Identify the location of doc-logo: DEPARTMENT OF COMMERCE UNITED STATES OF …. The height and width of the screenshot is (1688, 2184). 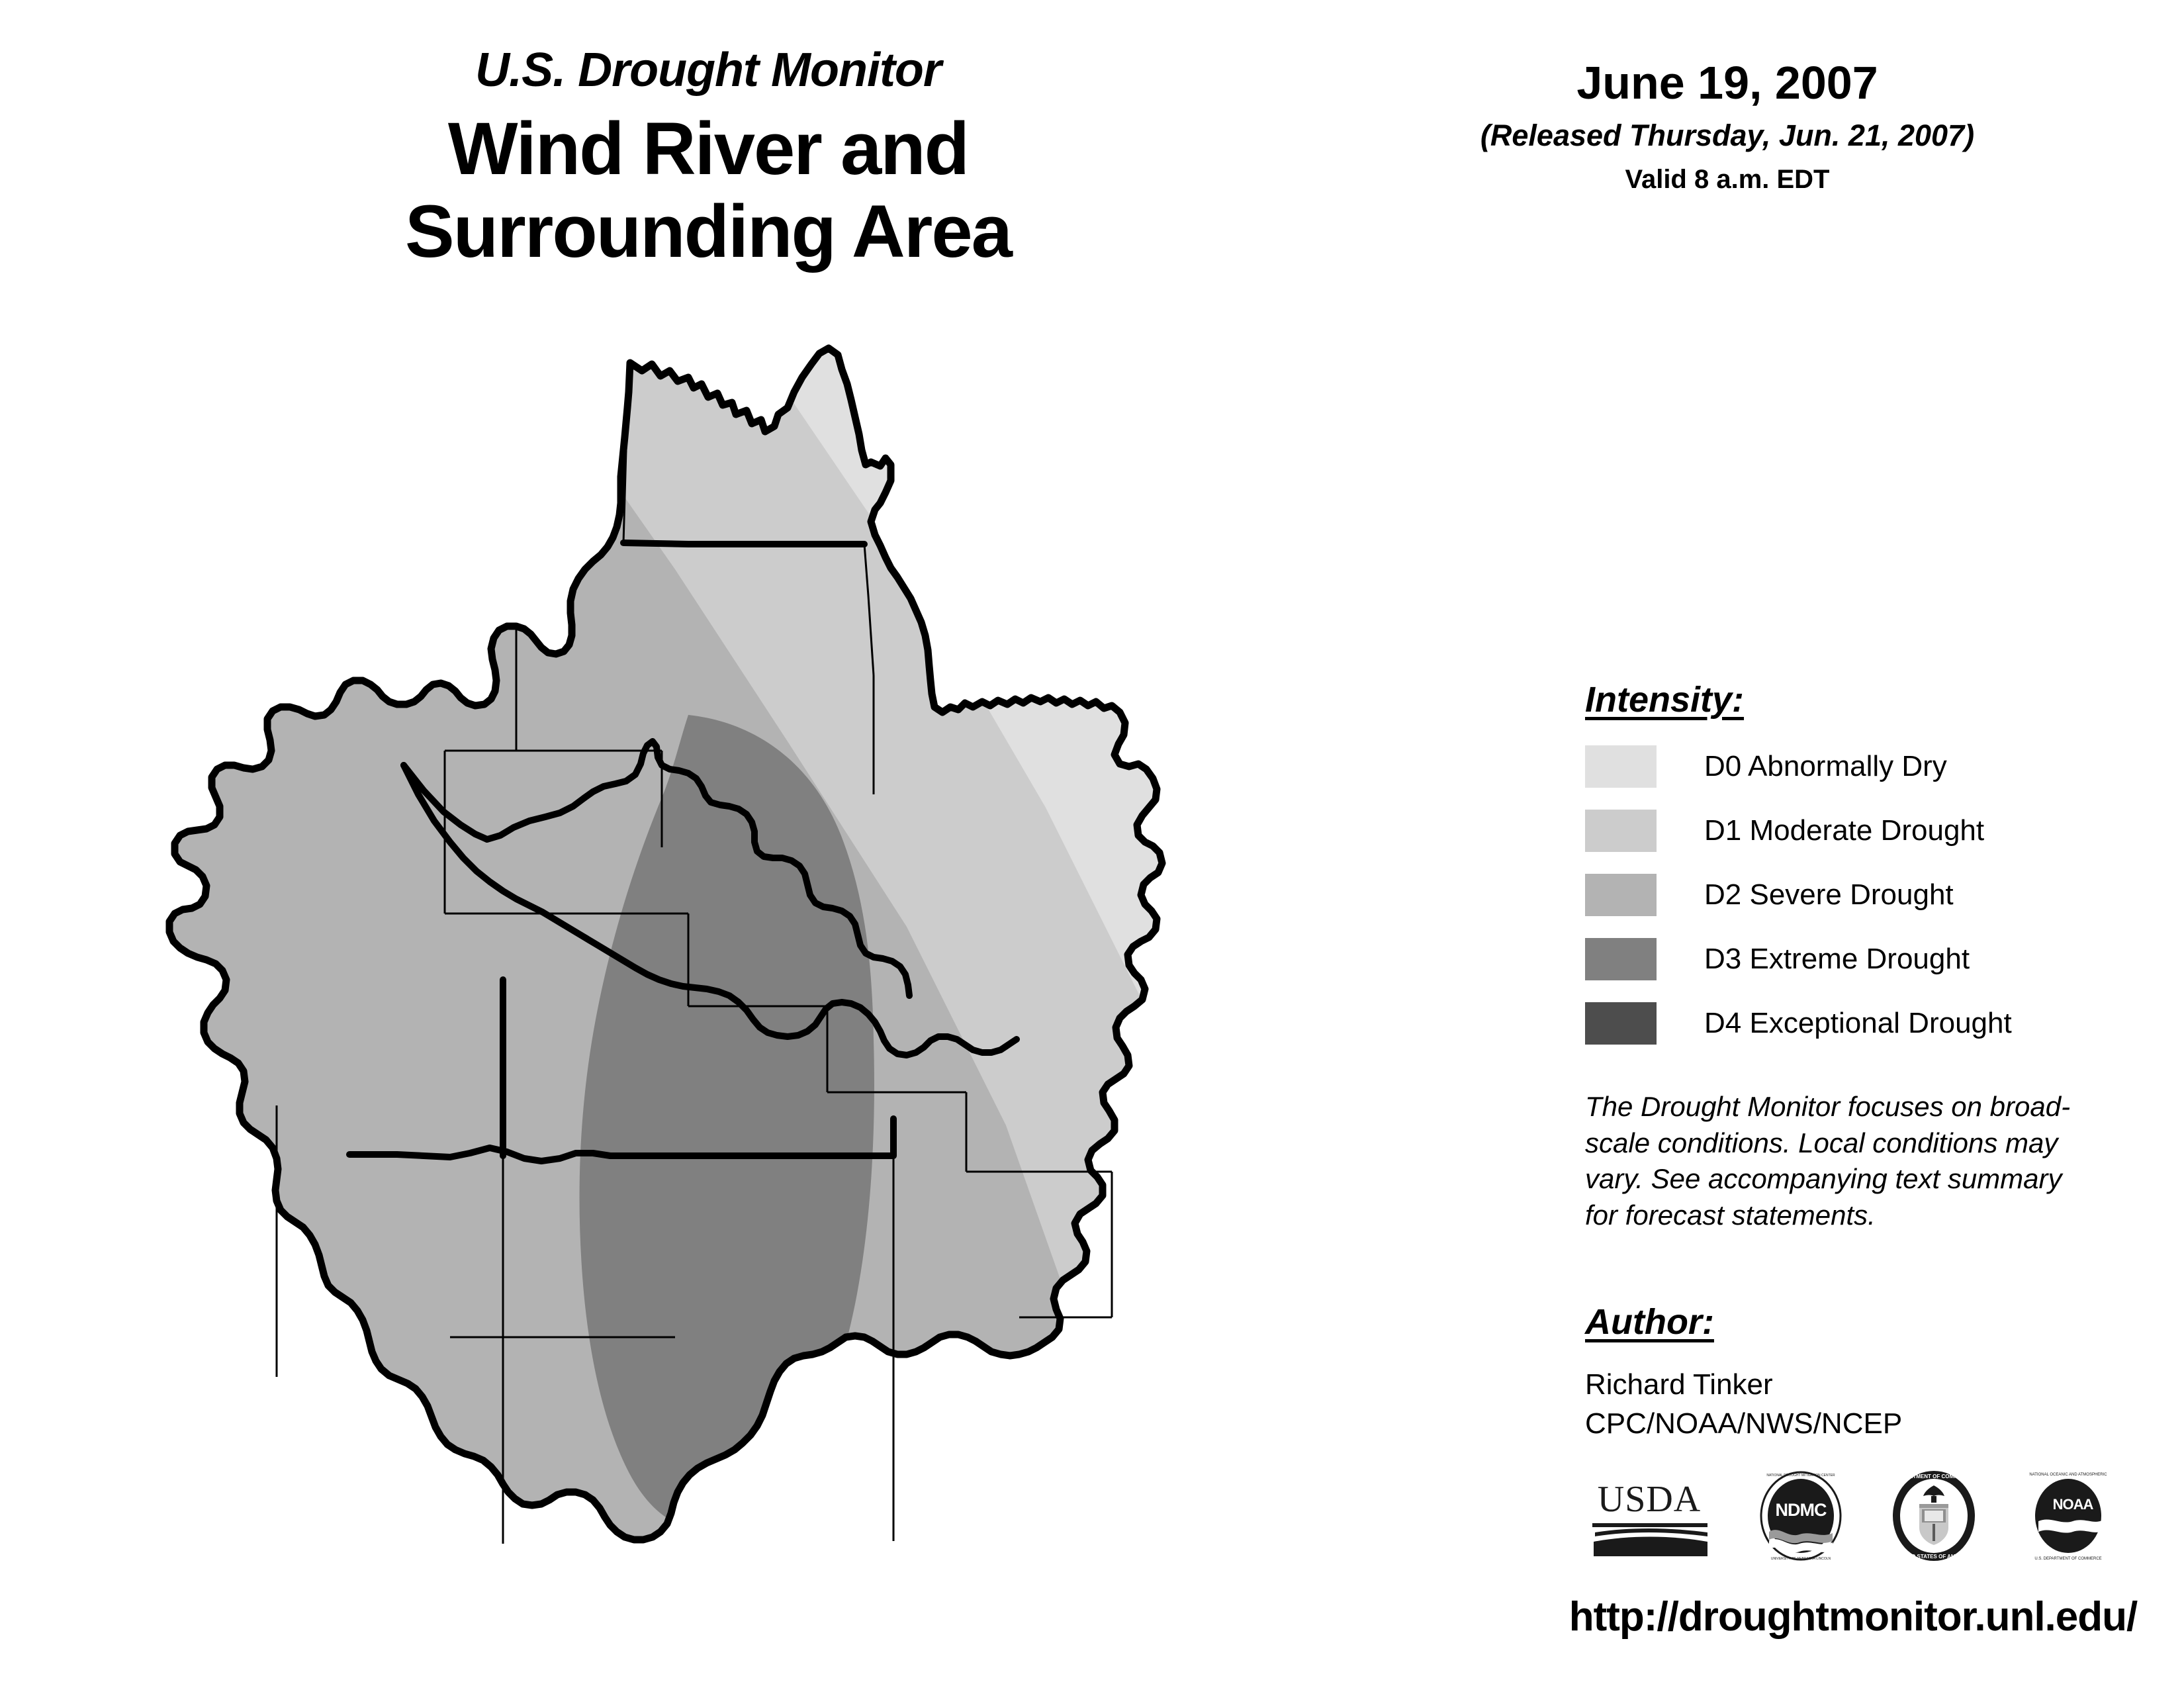
(1934, 1516).